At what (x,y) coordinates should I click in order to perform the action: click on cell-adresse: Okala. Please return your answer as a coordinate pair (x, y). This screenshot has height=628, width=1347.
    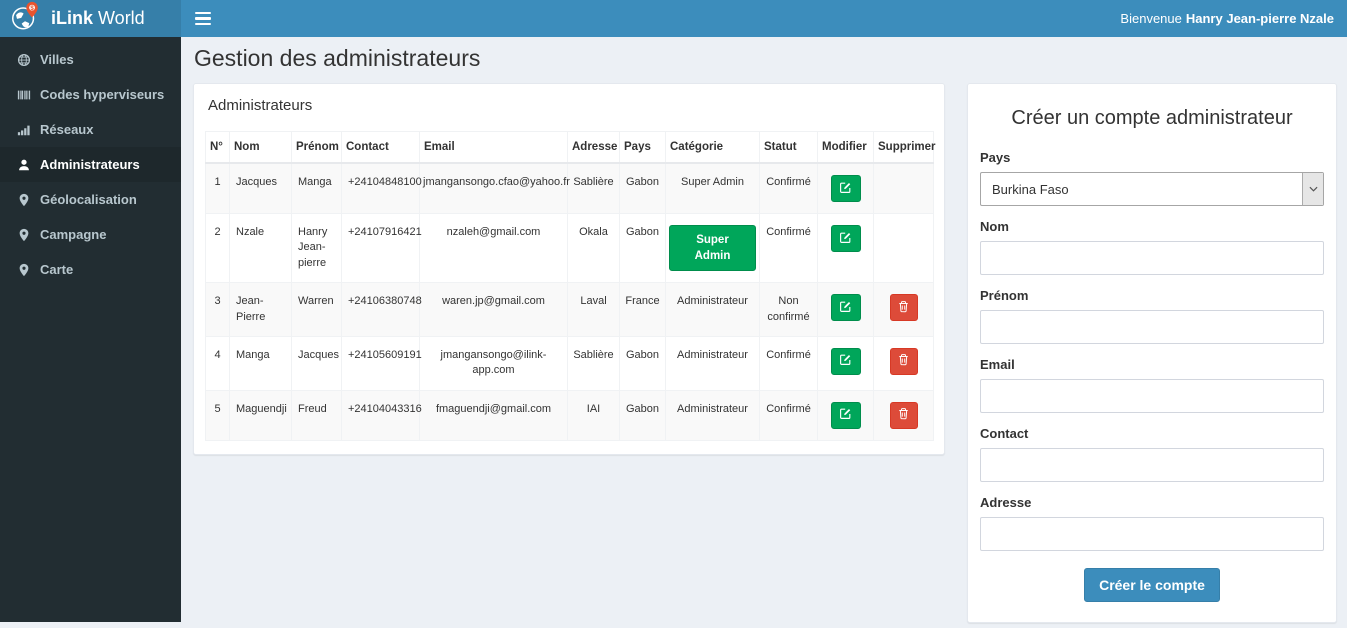
    Looking at the image, I should click on (593, 248).